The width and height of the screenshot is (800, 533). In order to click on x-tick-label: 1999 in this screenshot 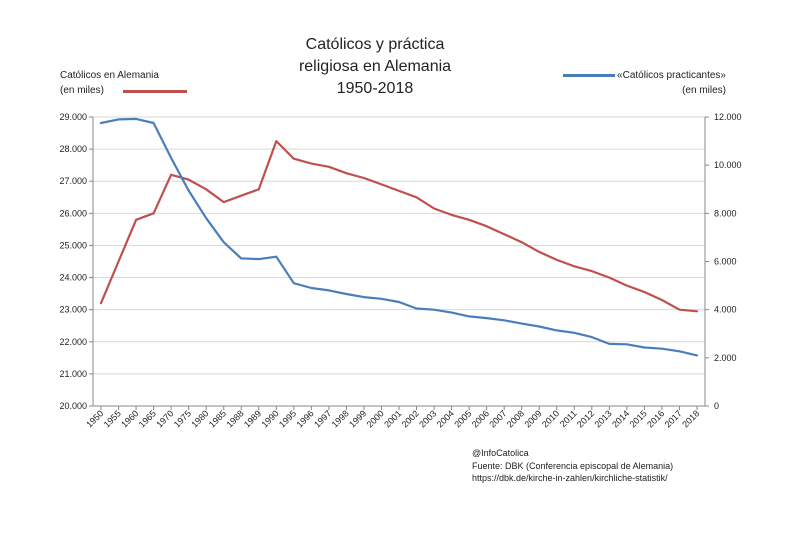, I will do `click(357, 418)`.